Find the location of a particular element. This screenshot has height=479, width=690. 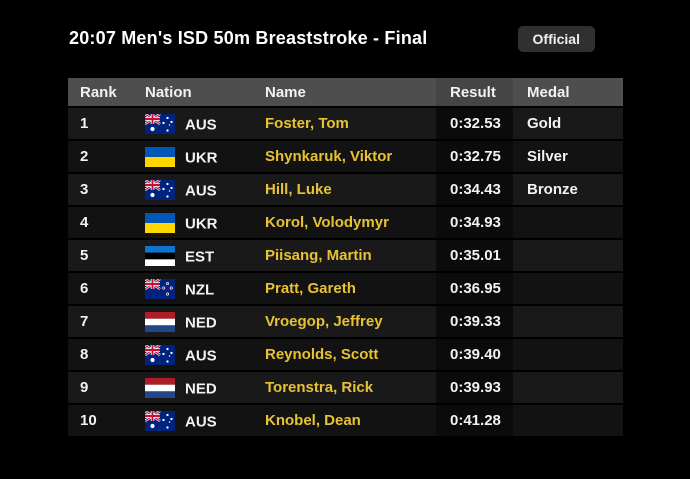

rank-cell: 9 is located at coordinates (100, 387).